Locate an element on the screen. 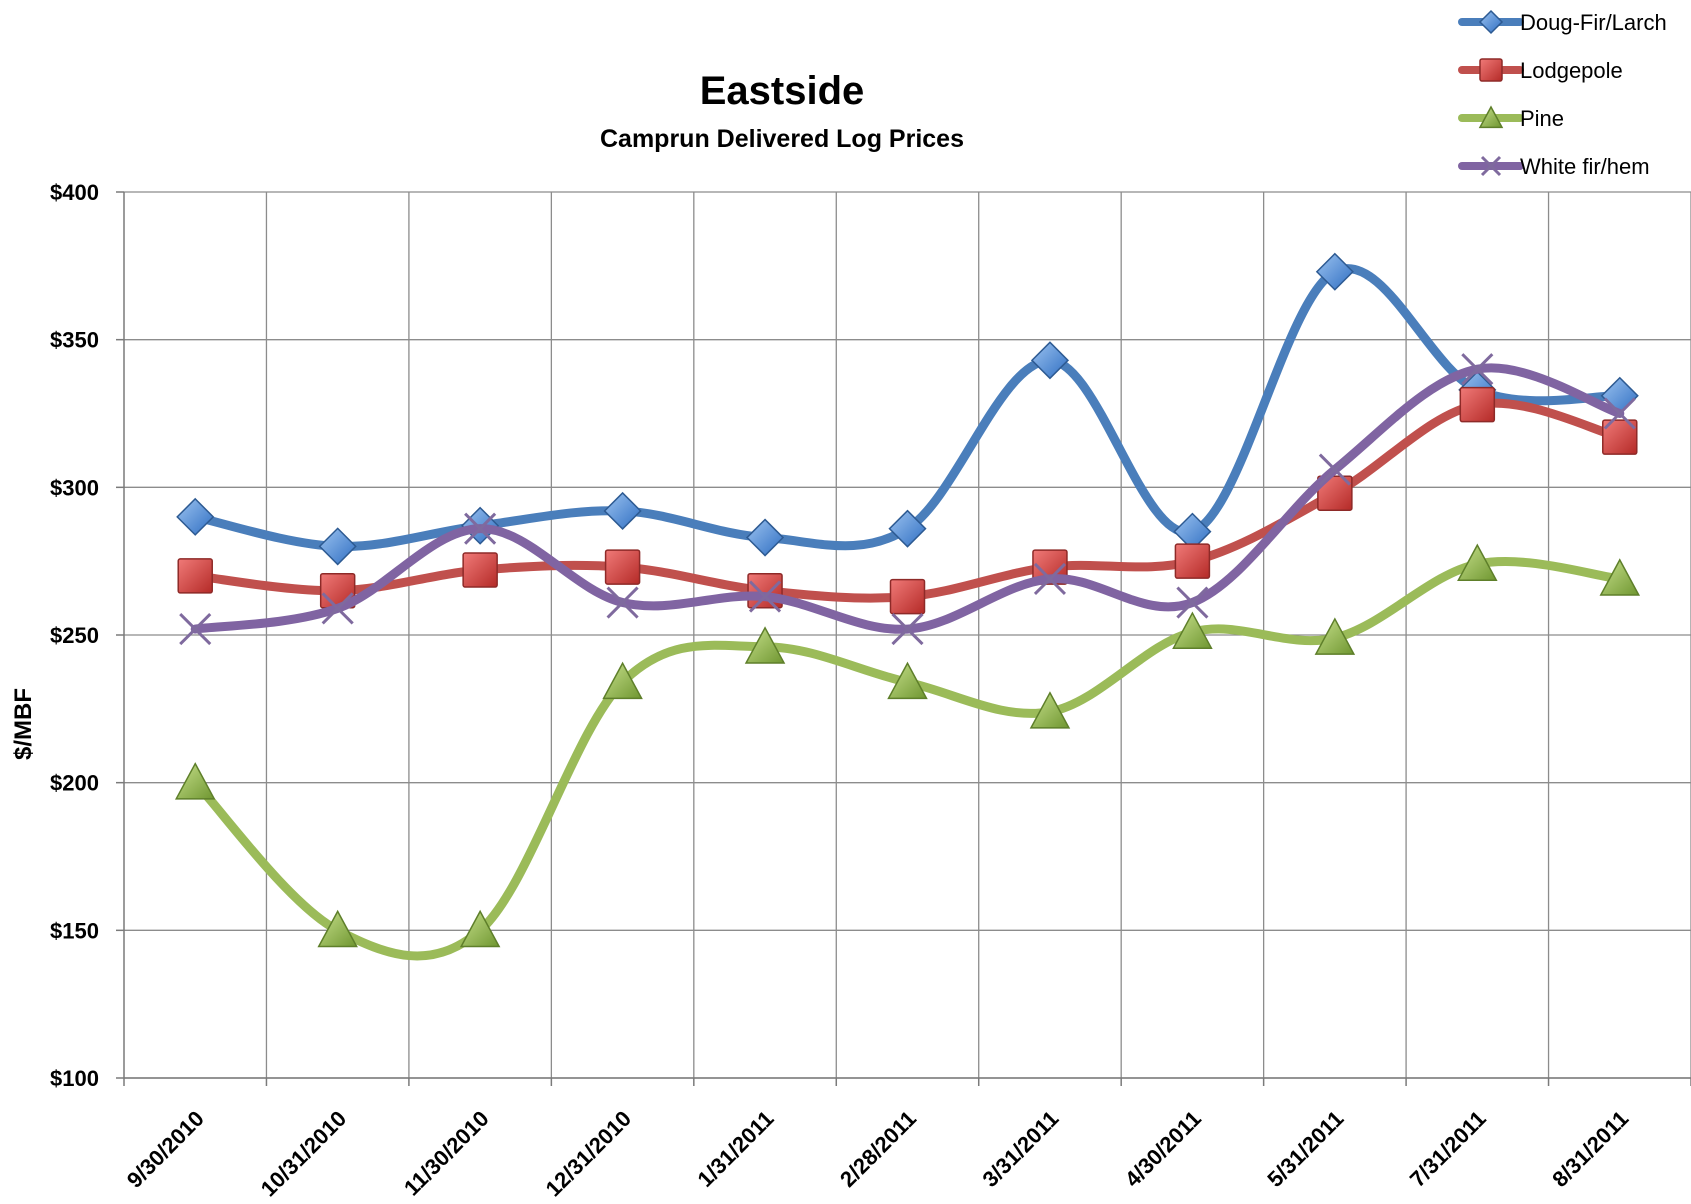 The height and width of the screenshot is (1204, 1691). y-axis-label: $/MBF is located at coordinates (23, 724).